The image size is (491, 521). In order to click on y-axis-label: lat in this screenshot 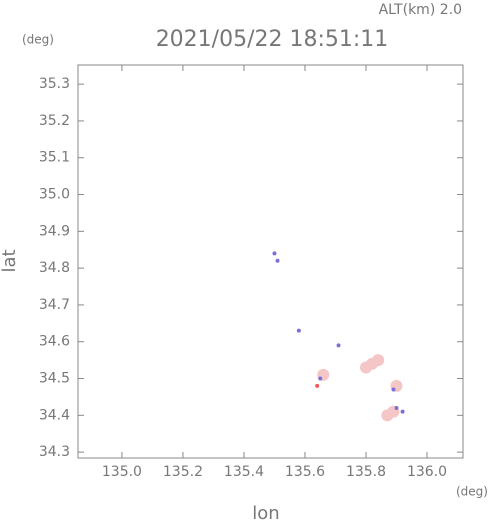, I will do `click(10, 260)`.